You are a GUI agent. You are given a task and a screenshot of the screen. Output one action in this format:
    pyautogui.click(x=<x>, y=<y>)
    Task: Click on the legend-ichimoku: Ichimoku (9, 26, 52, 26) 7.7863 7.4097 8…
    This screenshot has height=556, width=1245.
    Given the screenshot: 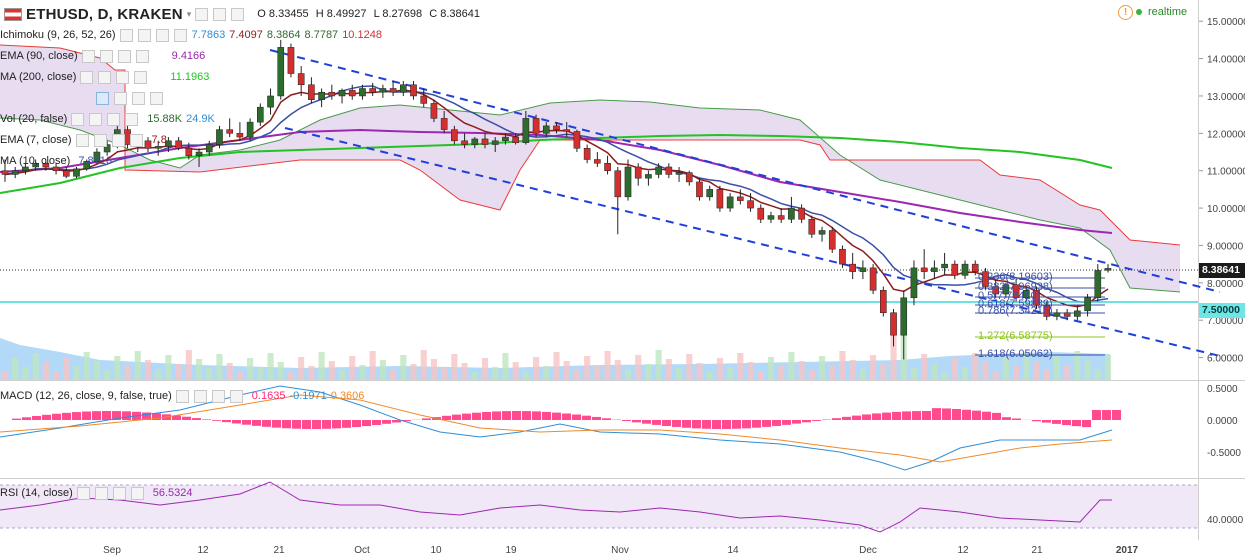 What is the action you would take?
    pyautogui.click(x=191, y=35)
    